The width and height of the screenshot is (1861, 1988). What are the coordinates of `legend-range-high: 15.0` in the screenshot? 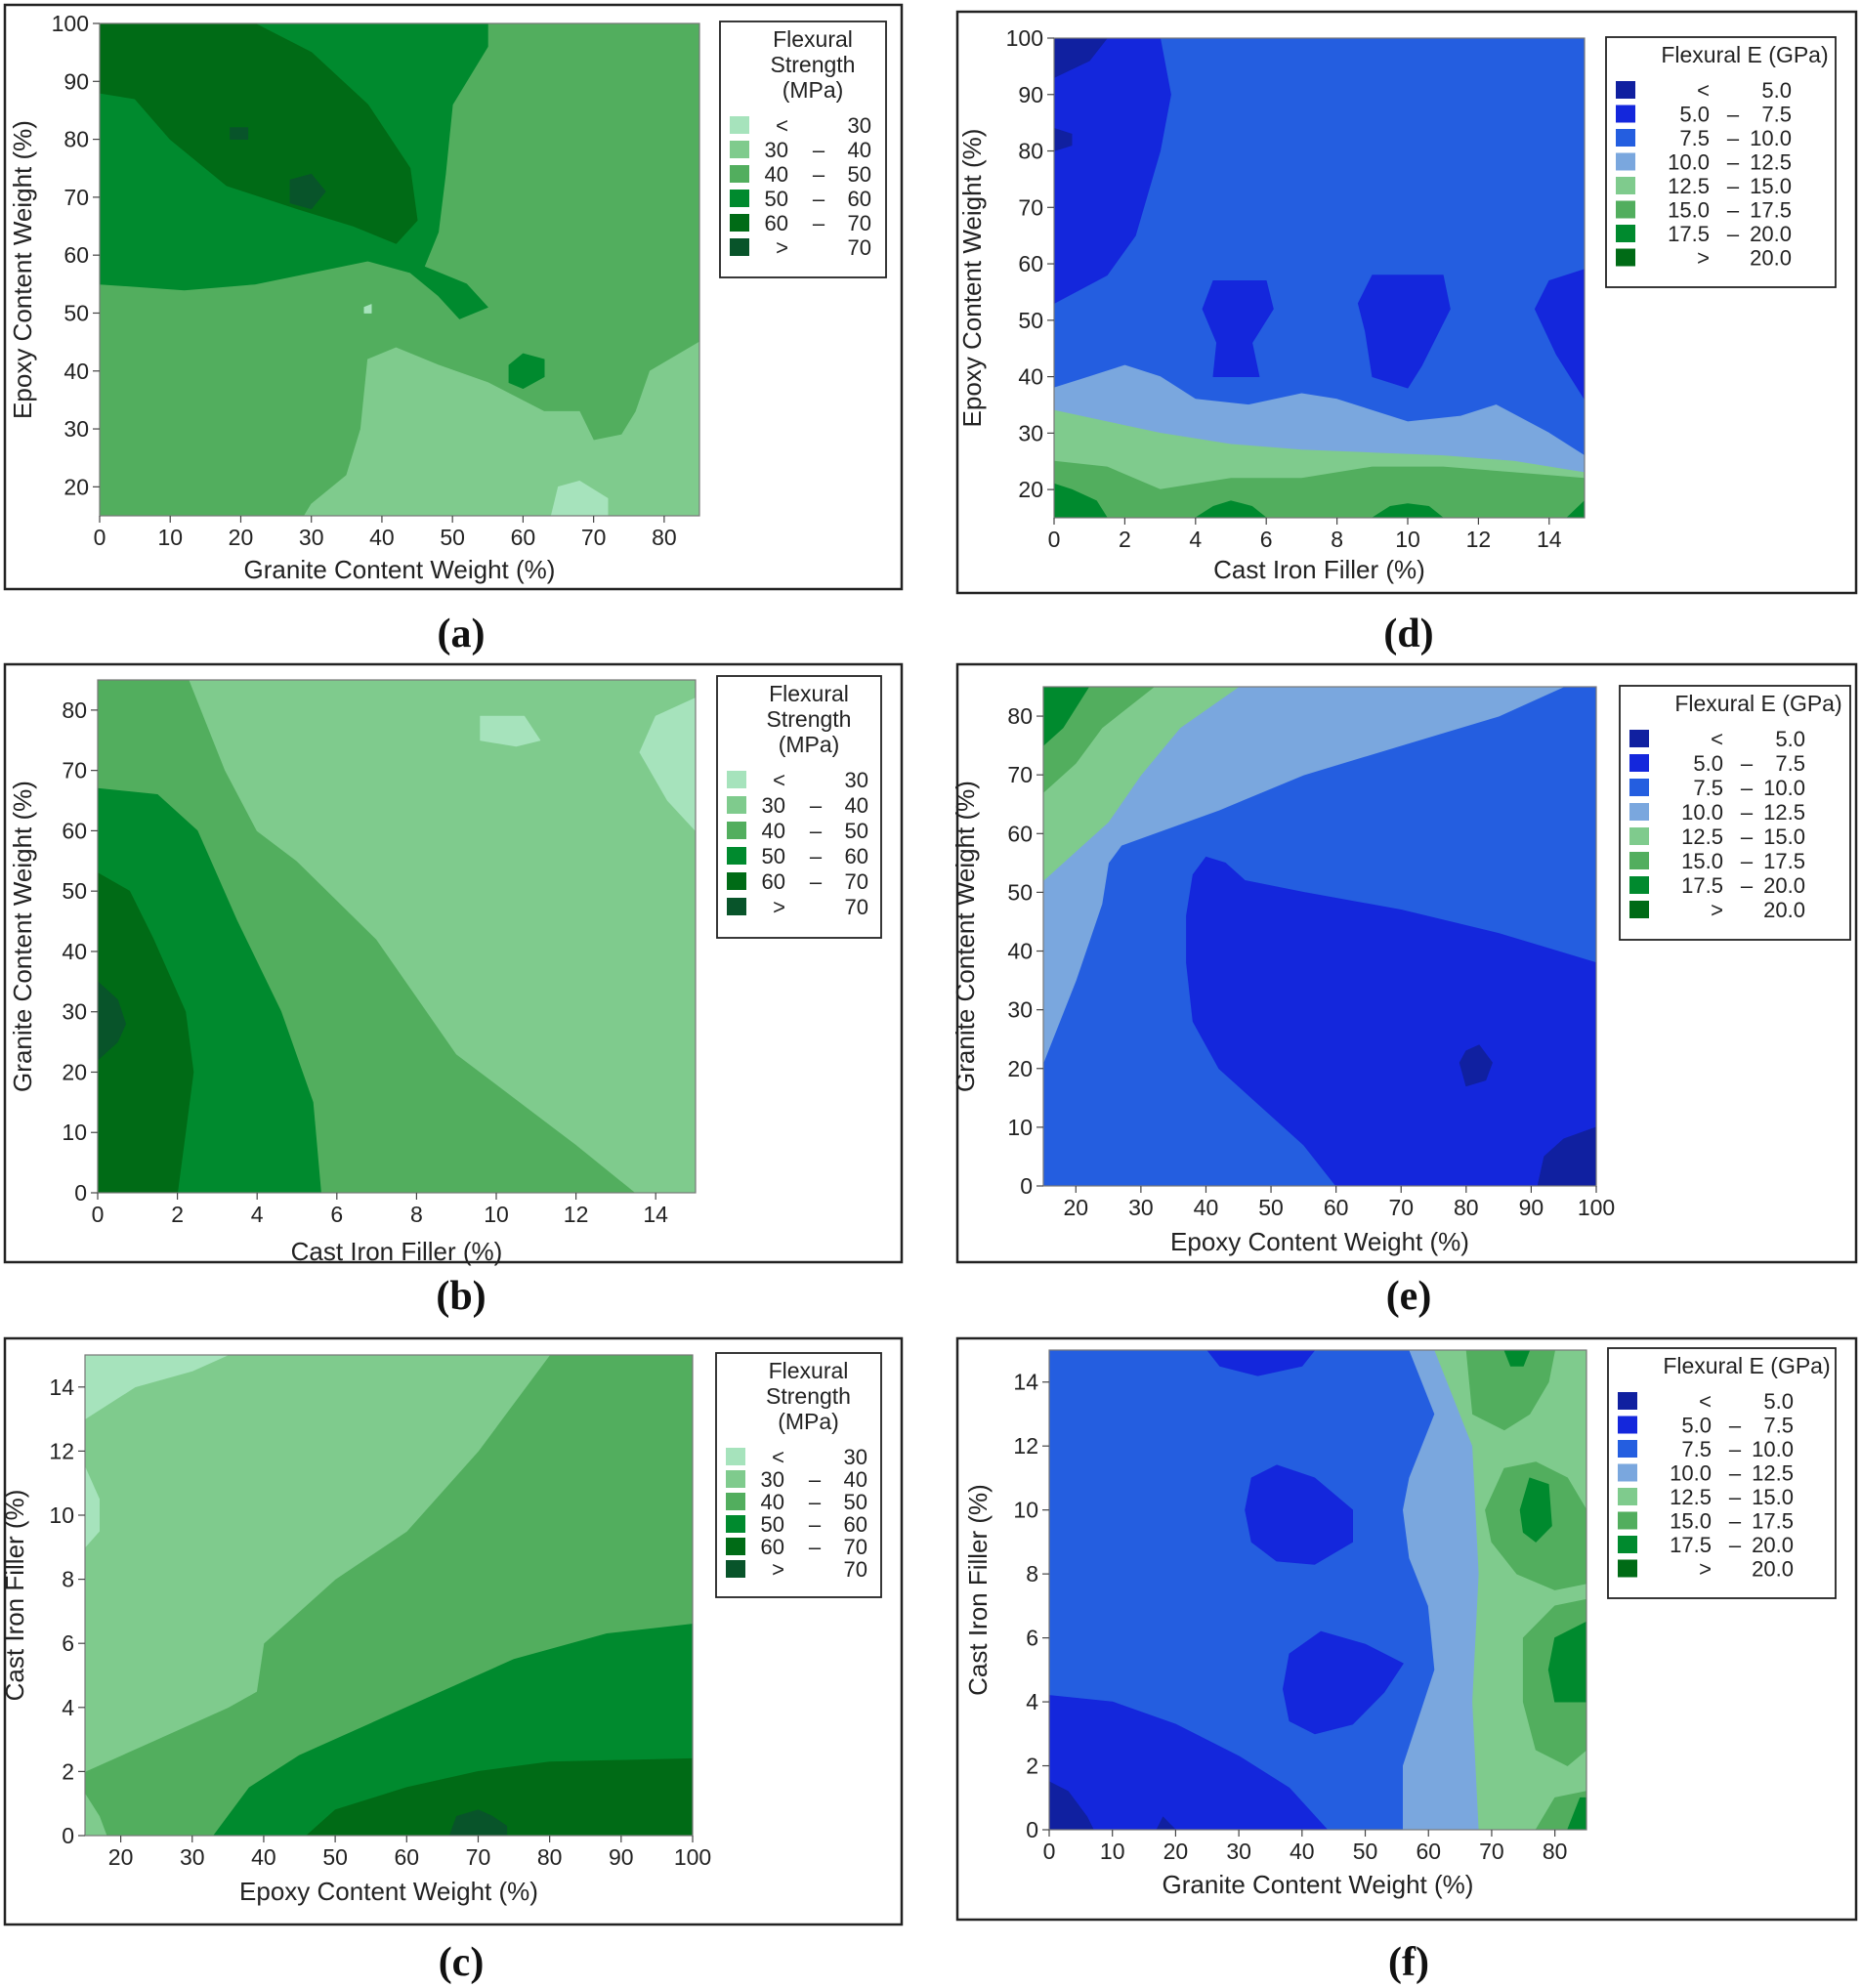 It's located at (1784, 837).